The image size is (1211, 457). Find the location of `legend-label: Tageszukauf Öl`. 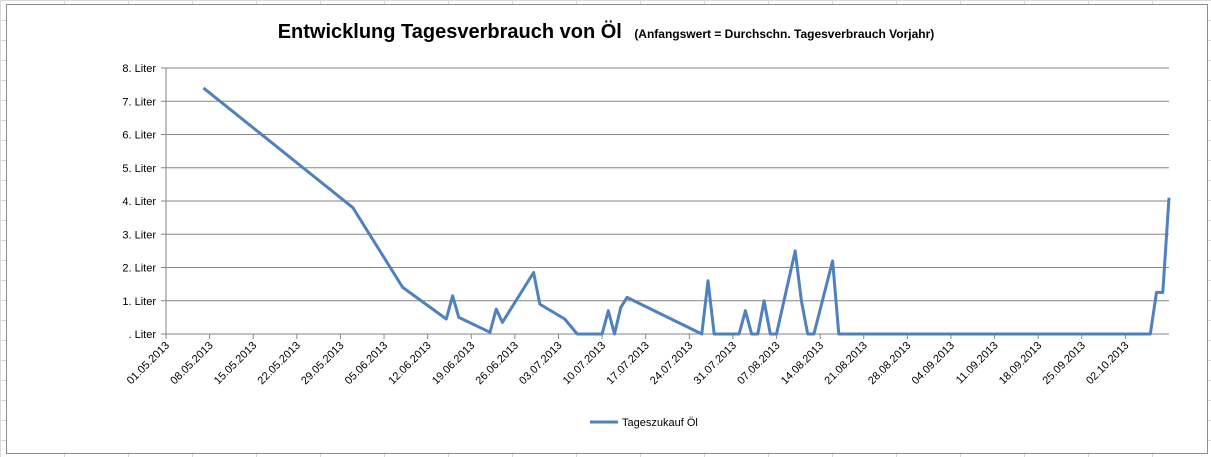

legend-label: Tageszukauf Öl is located at coordinates (660, 423).